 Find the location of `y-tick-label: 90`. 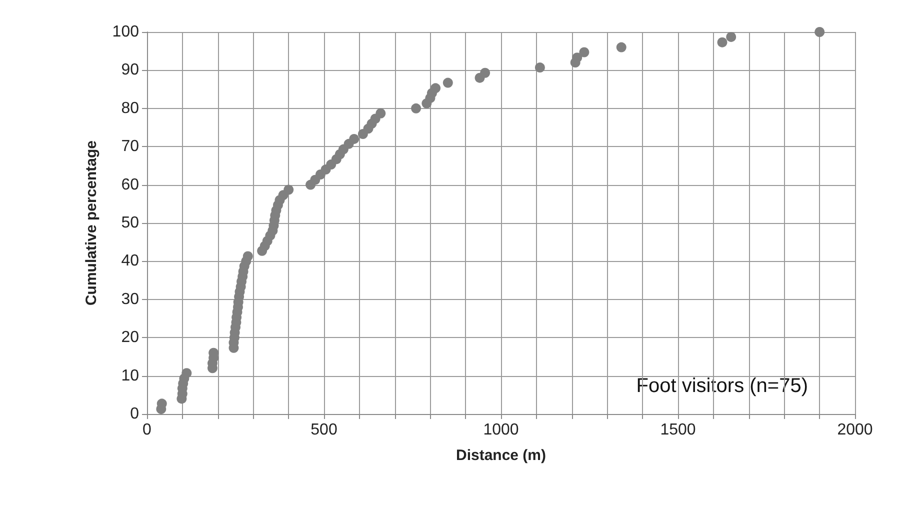

y-tick-label: 90 is located at coordinates (130, 70).